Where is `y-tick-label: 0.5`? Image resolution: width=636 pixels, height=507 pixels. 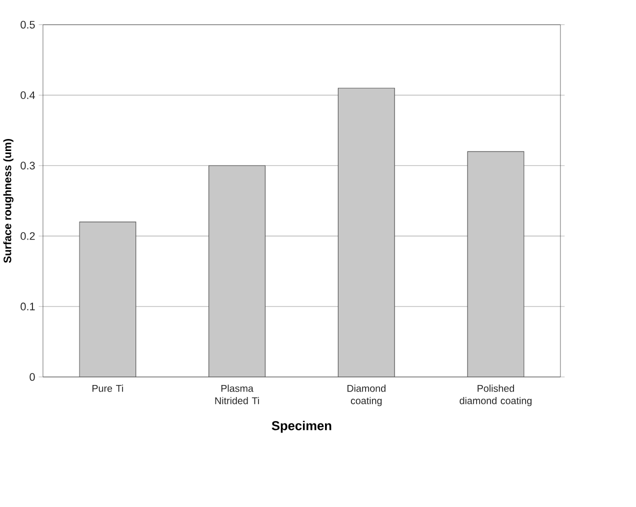 y-tick-label: 0.5 is located at coordinates (27, 25).